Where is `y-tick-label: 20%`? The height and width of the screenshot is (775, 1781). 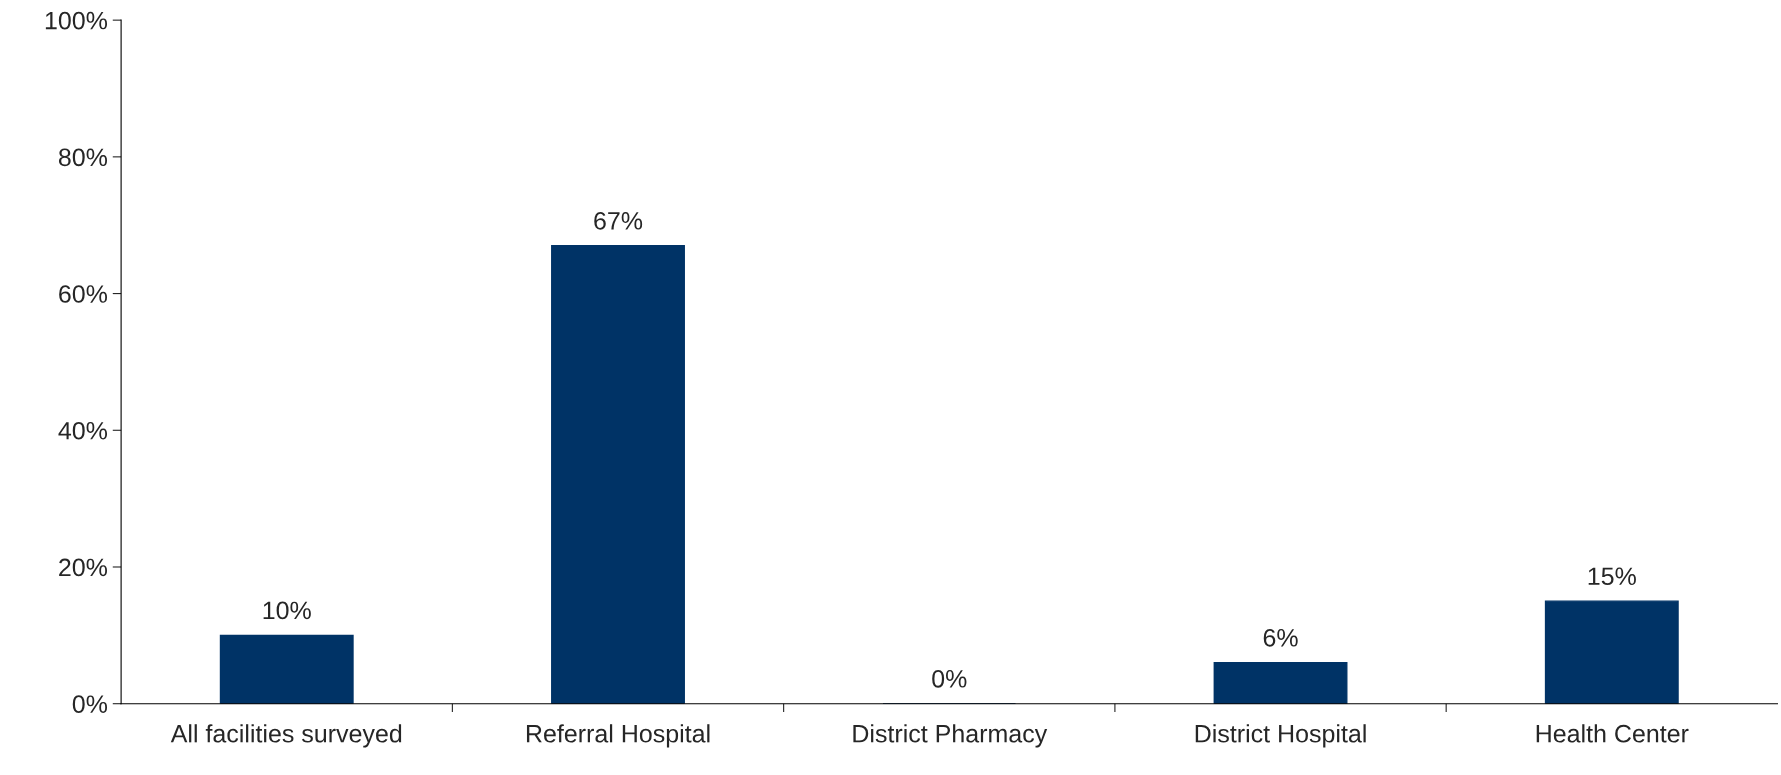
y-tick-label: 20% is located at coordinates (83, 567).